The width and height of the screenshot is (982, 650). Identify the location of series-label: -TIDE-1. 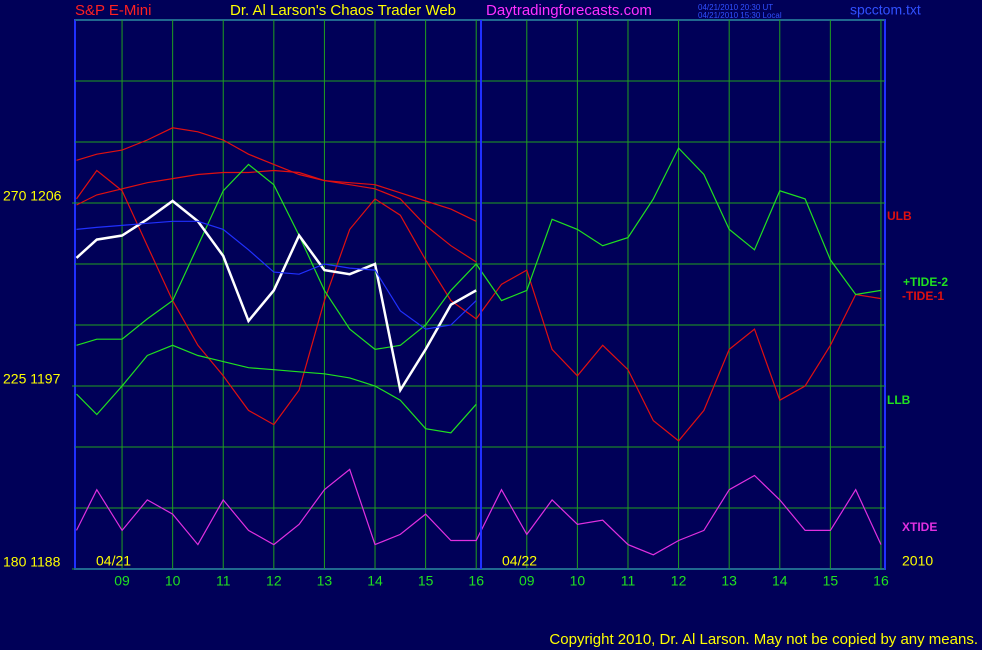
(923, 296).